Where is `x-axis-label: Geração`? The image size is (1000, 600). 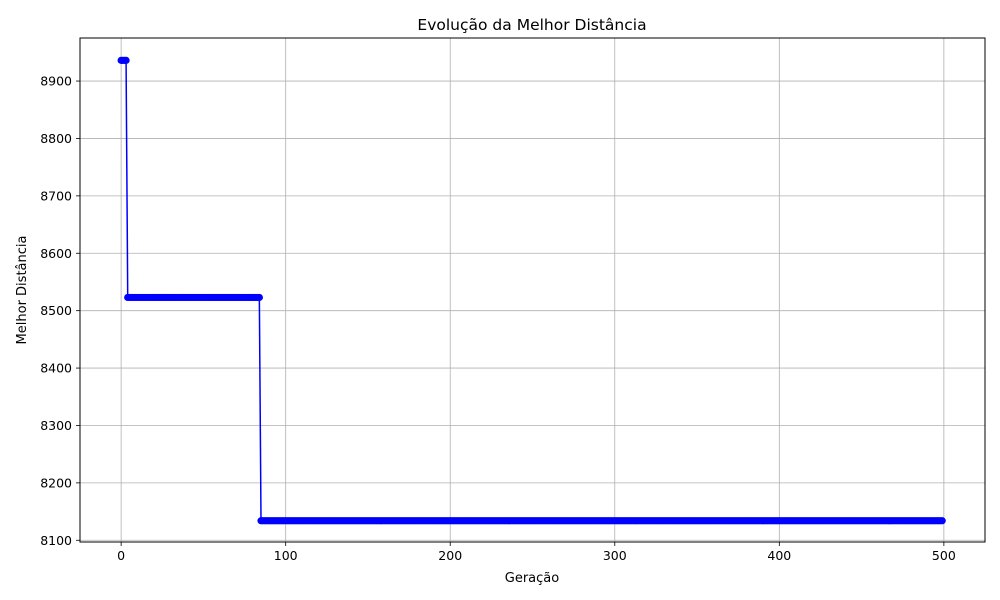 x-axis-label: Geração is located at coordinates (532, 578).